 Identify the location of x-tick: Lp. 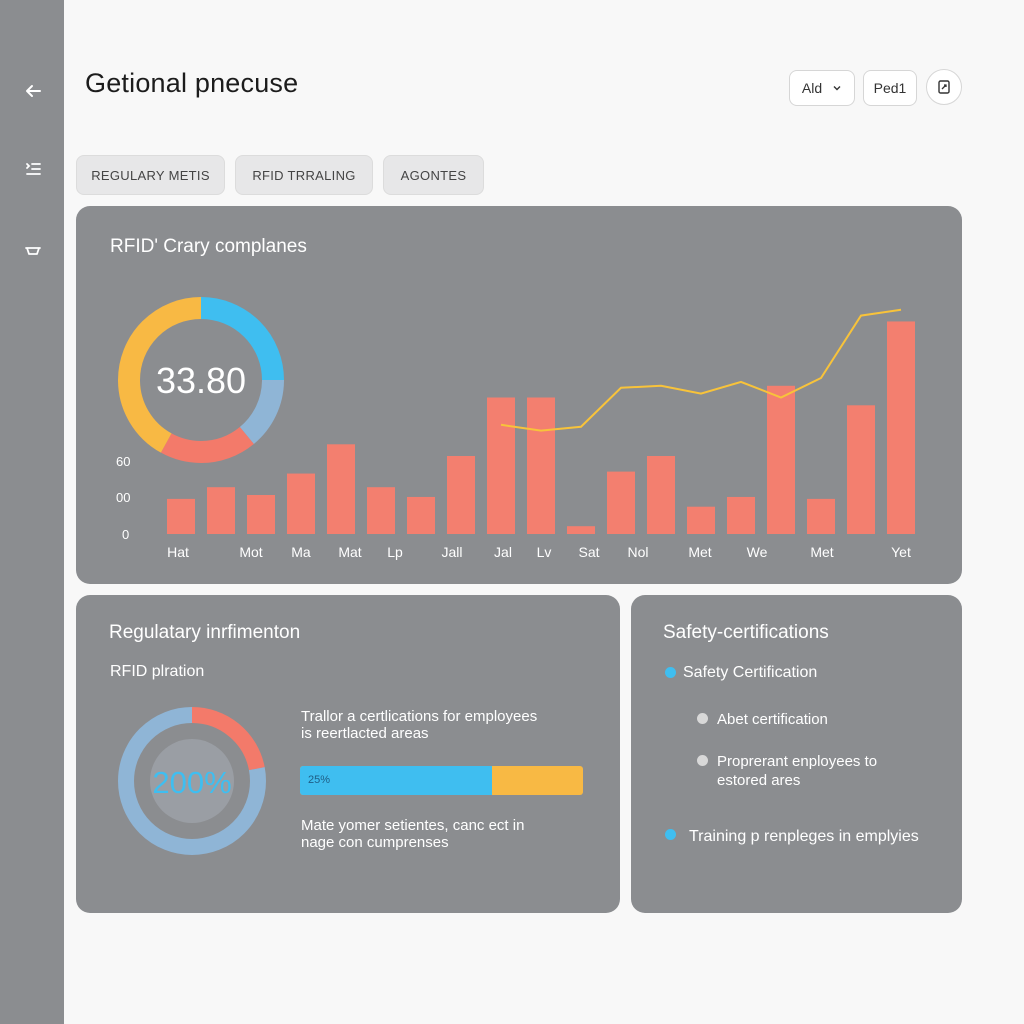
(395, 552).